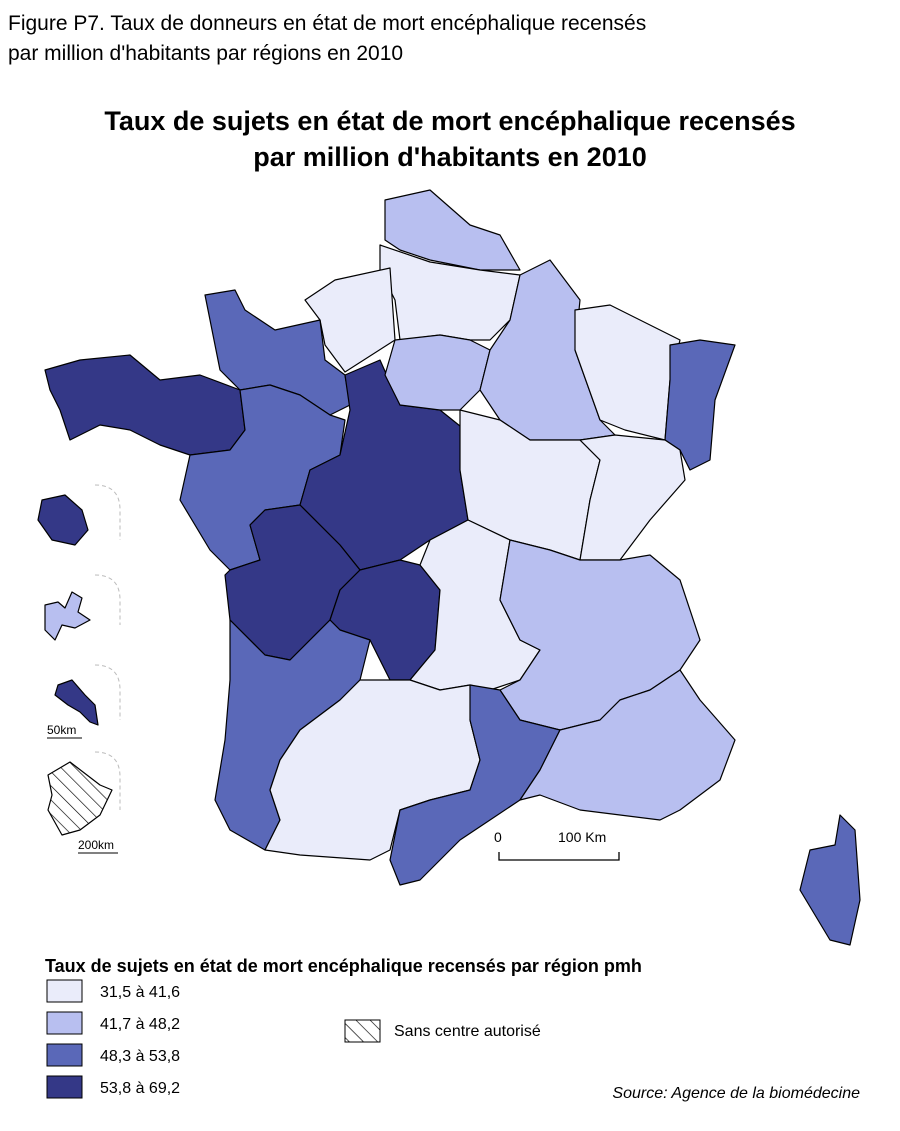 This screenshot has height=1131, width=900. Describe the element at coordinates (80, 798) in the screenshot. I see `region-hatched` at that location.